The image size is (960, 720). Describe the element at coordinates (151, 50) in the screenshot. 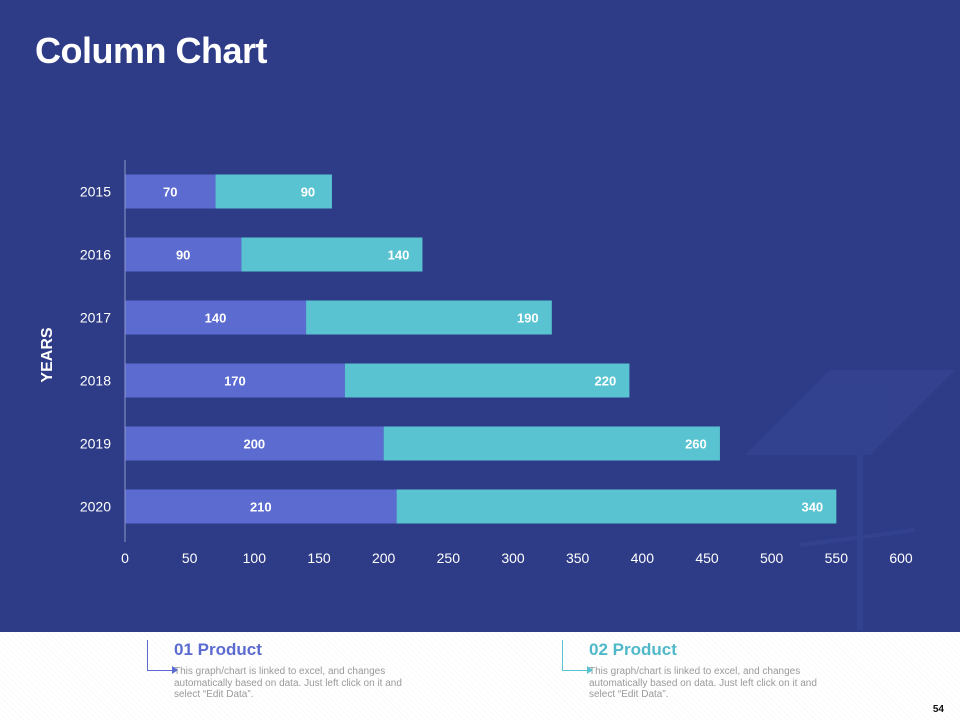

I see `slide-title: Column Chart` at that location.